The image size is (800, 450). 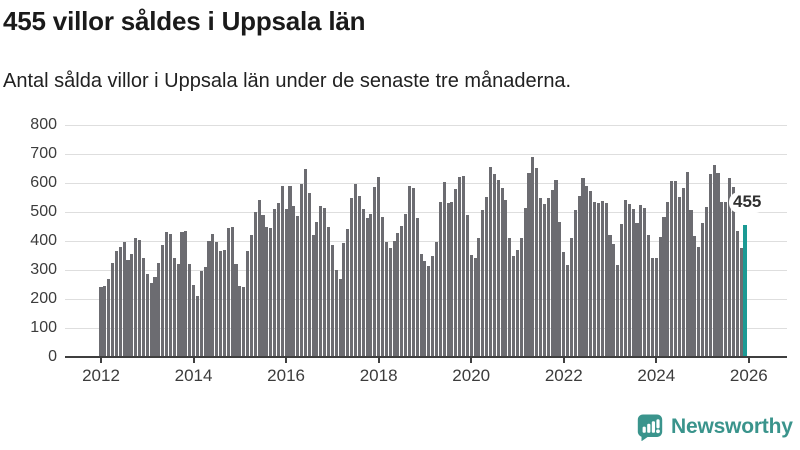 I want to click on y-gridline, so click(x=426, y=183).